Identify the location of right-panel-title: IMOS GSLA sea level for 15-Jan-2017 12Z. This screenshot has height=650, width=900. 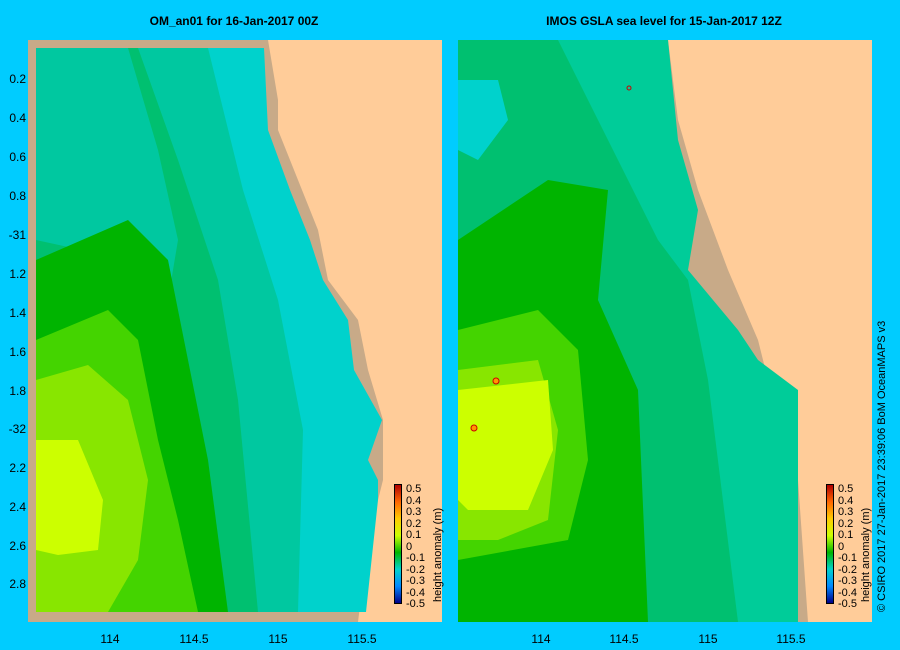
(664, 21).